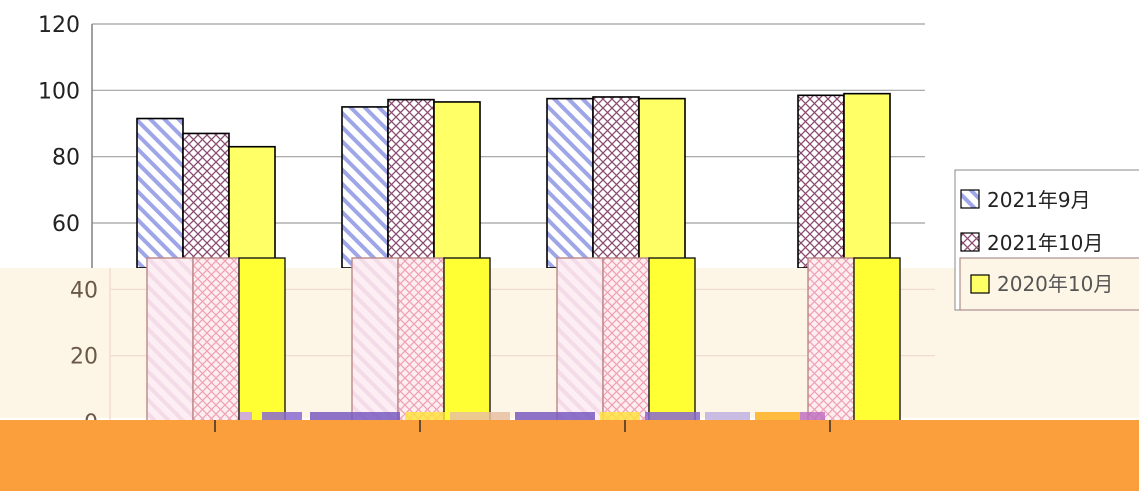  What do you see at coordinates (65, 140) in the screenshot?
I see `y-axis: 60 80 100 120` at bounding box center [65, 140].